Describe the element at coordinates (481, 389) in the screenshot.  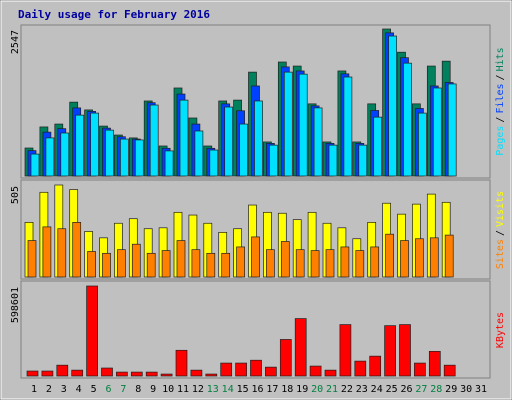
I see `x-tick-label: 31` at that location.